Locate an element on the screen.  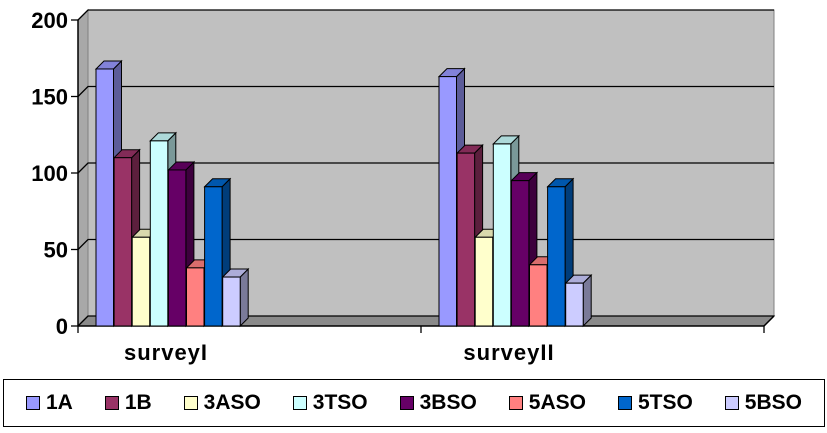
legend-label: 3TSO is located at coordinates (340, 402).